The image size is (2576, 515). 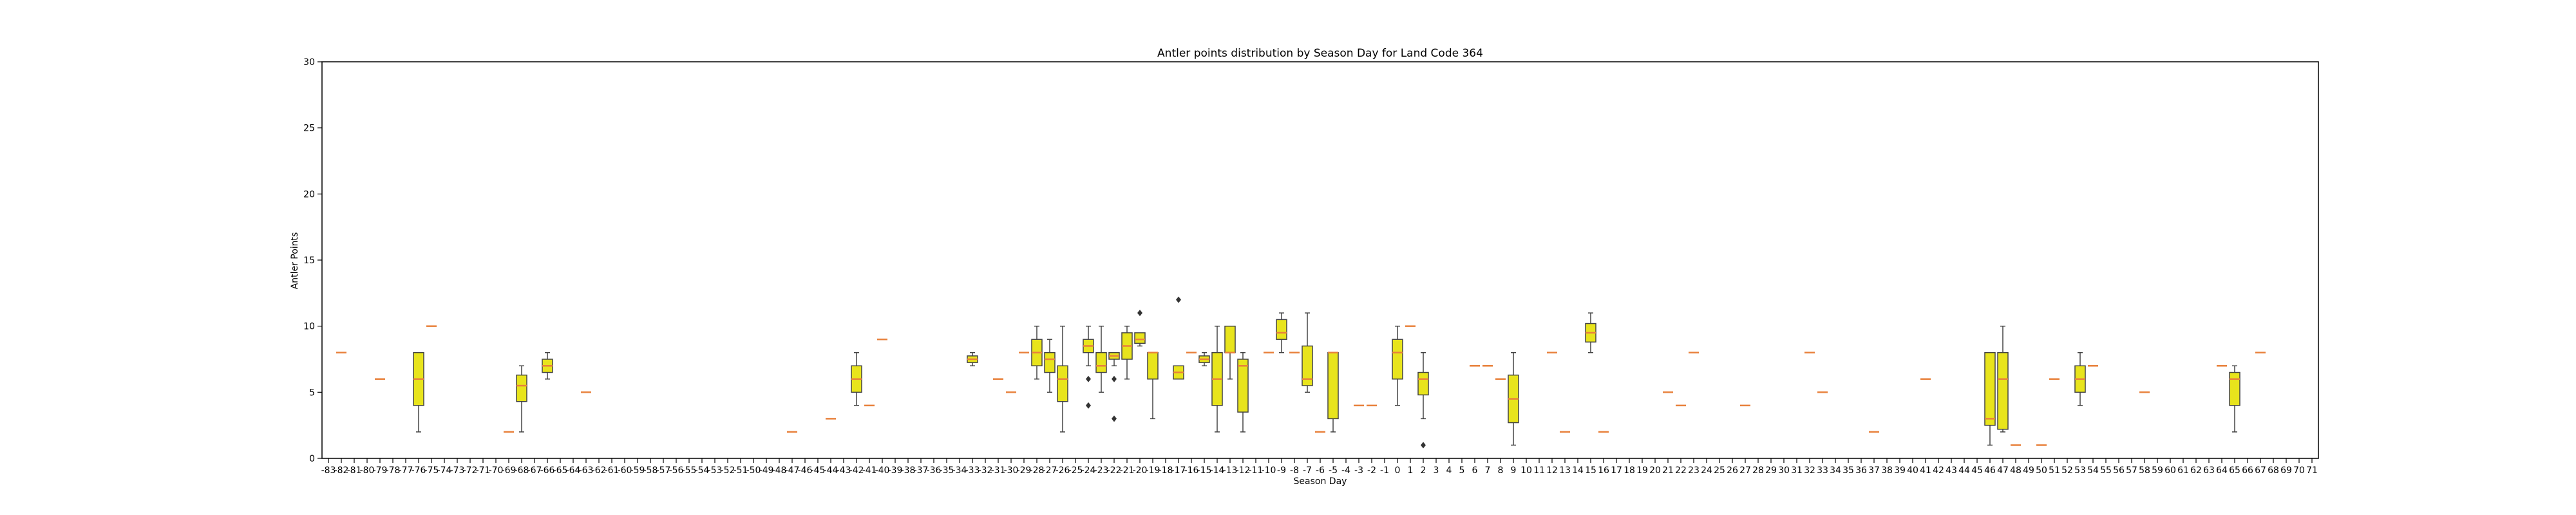 What do you see at coordinates (806, 470) in the screenshot?
I see `x-tick-label: -46` at bounding box center [806, 470].